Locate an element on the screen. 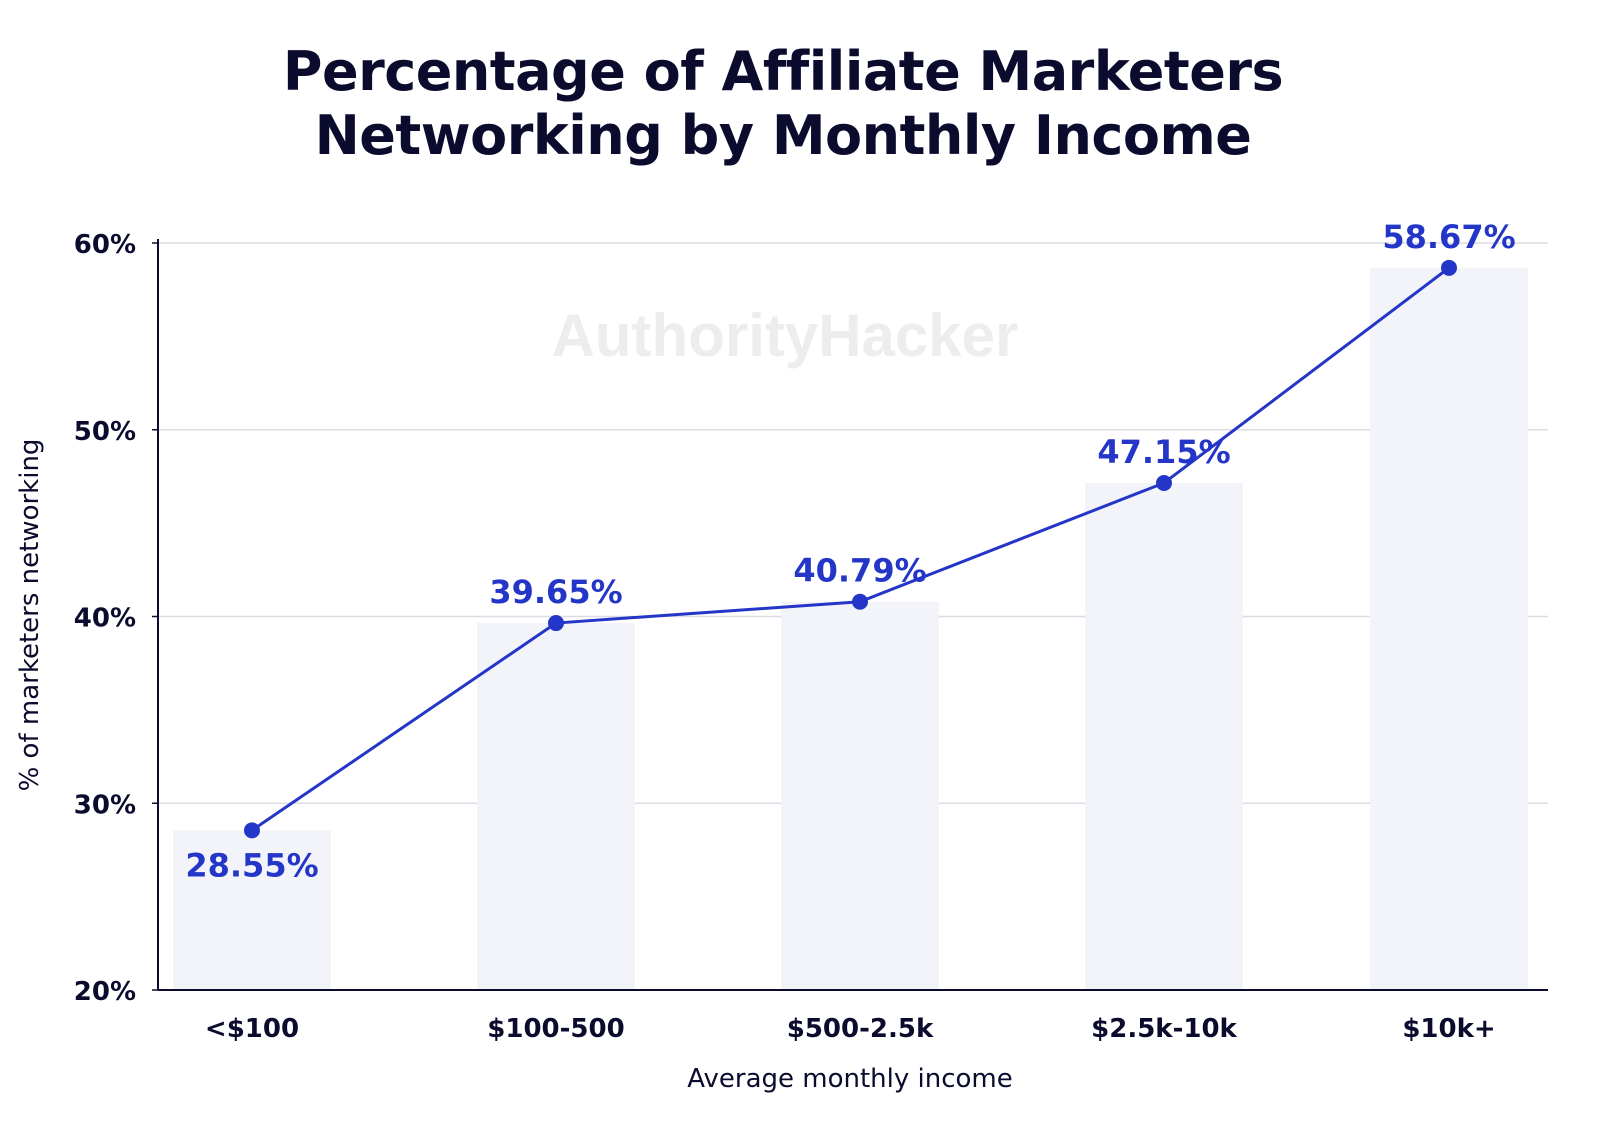 This screenshot has width=1600, height=1122. x-tick-label: $10k+ is located at coordinates (1448, 1029).